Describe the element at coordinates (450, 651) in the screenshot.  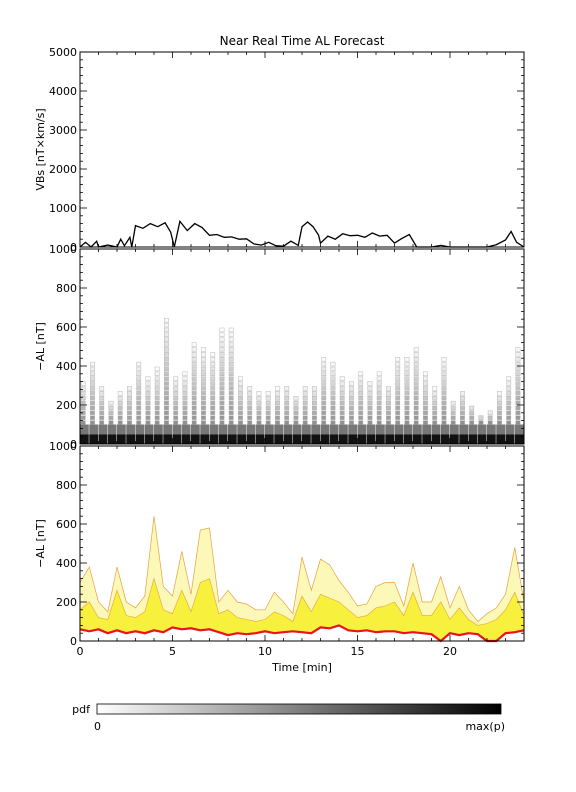
I see `x-tick-label: 20` at that location.